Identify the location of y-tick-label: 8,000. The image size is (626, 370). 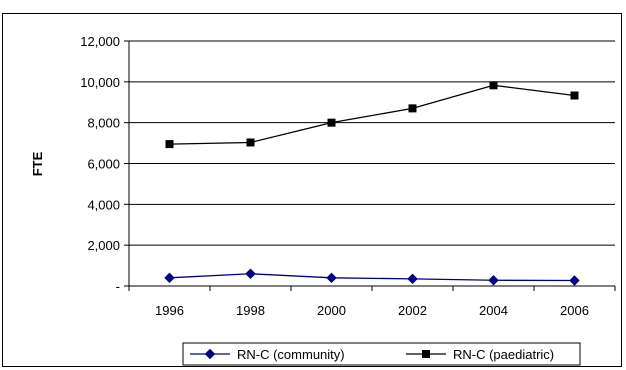
(103, 123).